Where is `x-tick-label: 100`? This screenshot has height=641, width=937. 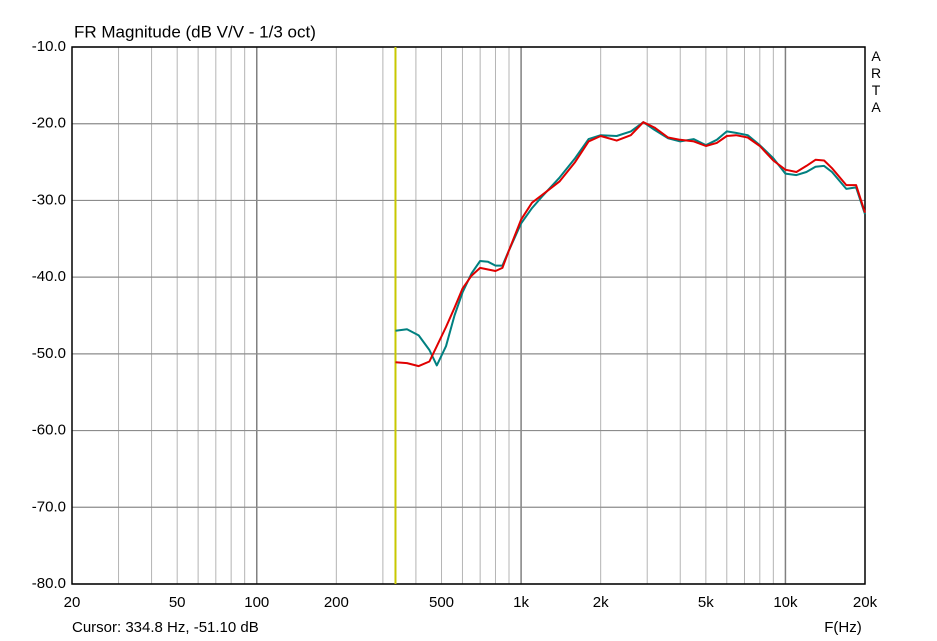 x-tick-label: 100 is located at coordinates (256, 602).